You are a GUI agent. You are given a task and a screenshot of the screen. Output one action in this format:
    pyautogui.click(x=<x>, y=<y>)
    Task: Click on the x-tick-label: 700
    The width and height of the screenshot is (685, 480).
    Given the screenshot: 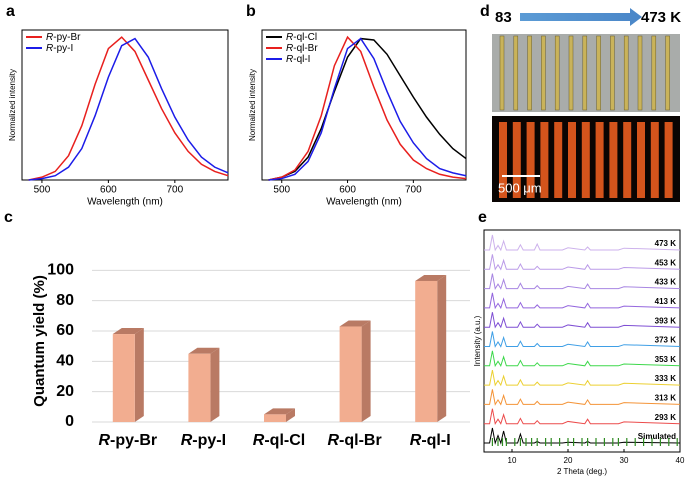 What is the action you would take?
    pyautogui.click(x=174, y=190)
    